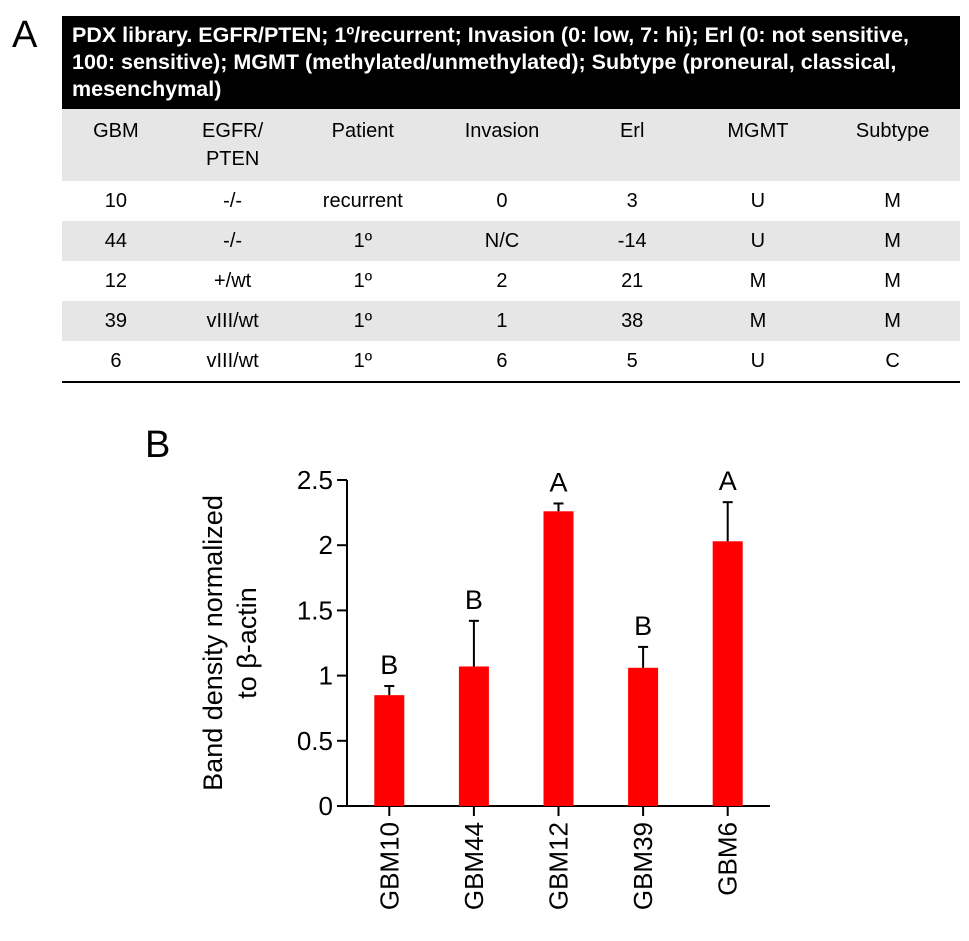  Describe the element at coordinates (362, 131) in the screenshot. I see `header-patient: Patient` at that location.